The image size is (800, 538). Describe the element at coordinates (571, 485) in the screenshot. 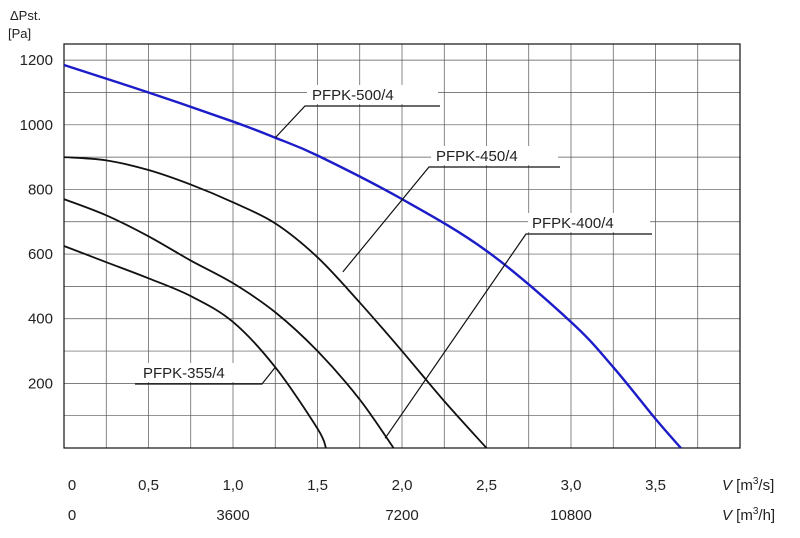

I see `x-tick-label: 3,0` at that location.